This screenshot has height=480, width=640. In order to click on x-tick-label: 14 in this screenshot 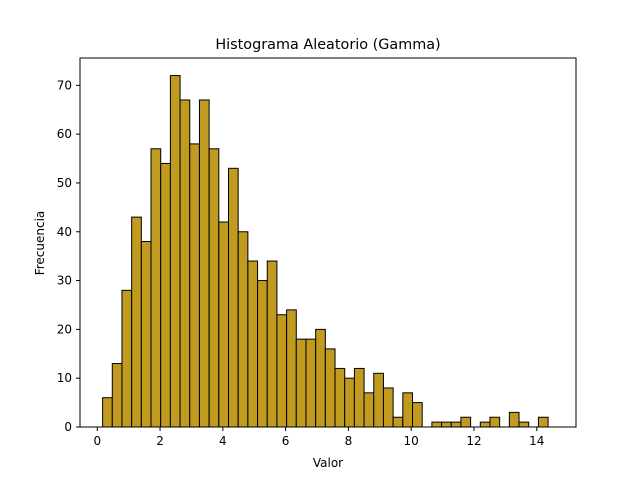, I will do `click(536, 441)`.